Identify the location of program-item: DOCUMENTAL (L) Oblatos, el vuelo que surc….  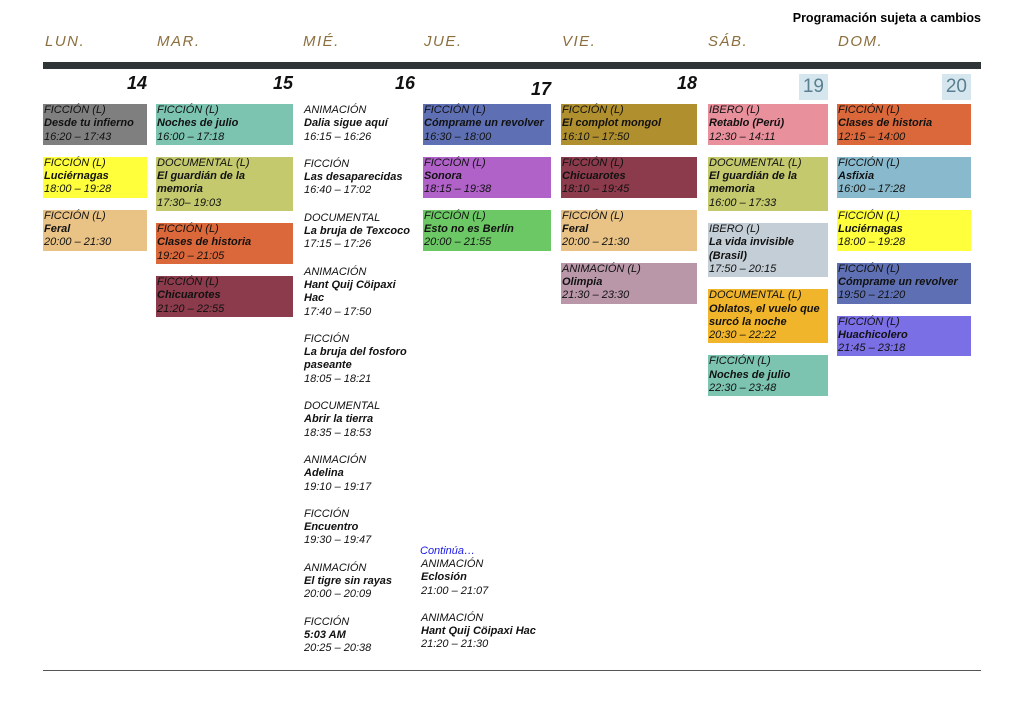
(768, 316).